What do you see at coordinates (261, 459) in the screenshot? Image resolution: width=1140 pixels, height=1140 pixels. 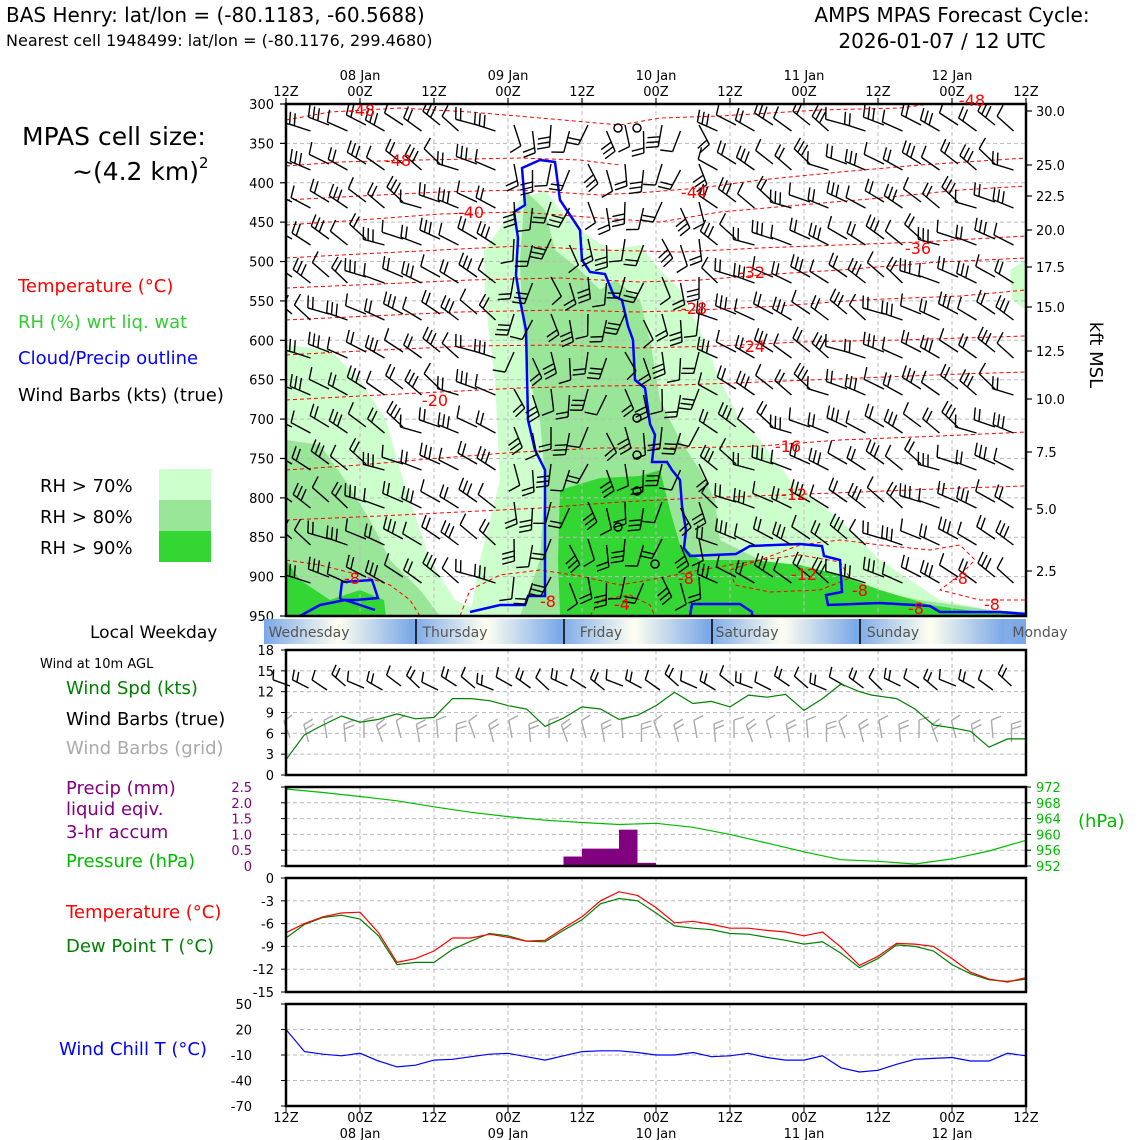 I see `pressure-tick-label: 750` at bounding box center [261, 459].